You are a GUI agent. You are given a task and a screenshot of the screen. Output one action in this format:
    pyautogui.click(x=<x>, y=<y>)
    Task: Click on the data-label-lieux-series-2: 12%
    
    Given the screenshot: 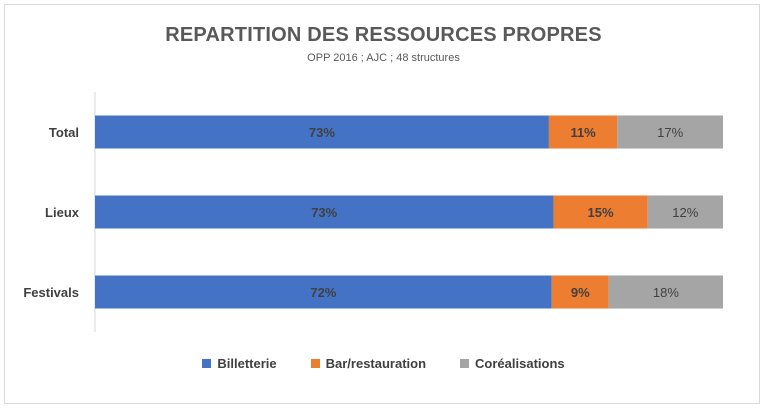 What is the action you would take?
    pyautogui.click(x=685, y=212)
    